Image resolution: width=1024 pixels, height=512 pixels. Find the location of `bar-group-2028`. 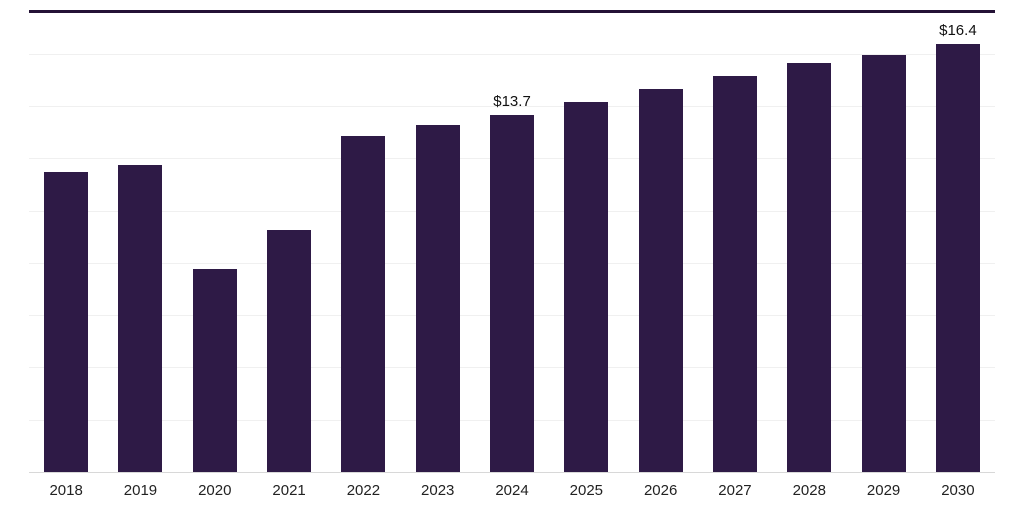

bar-group-2028 is located at coordinates (809, 243).